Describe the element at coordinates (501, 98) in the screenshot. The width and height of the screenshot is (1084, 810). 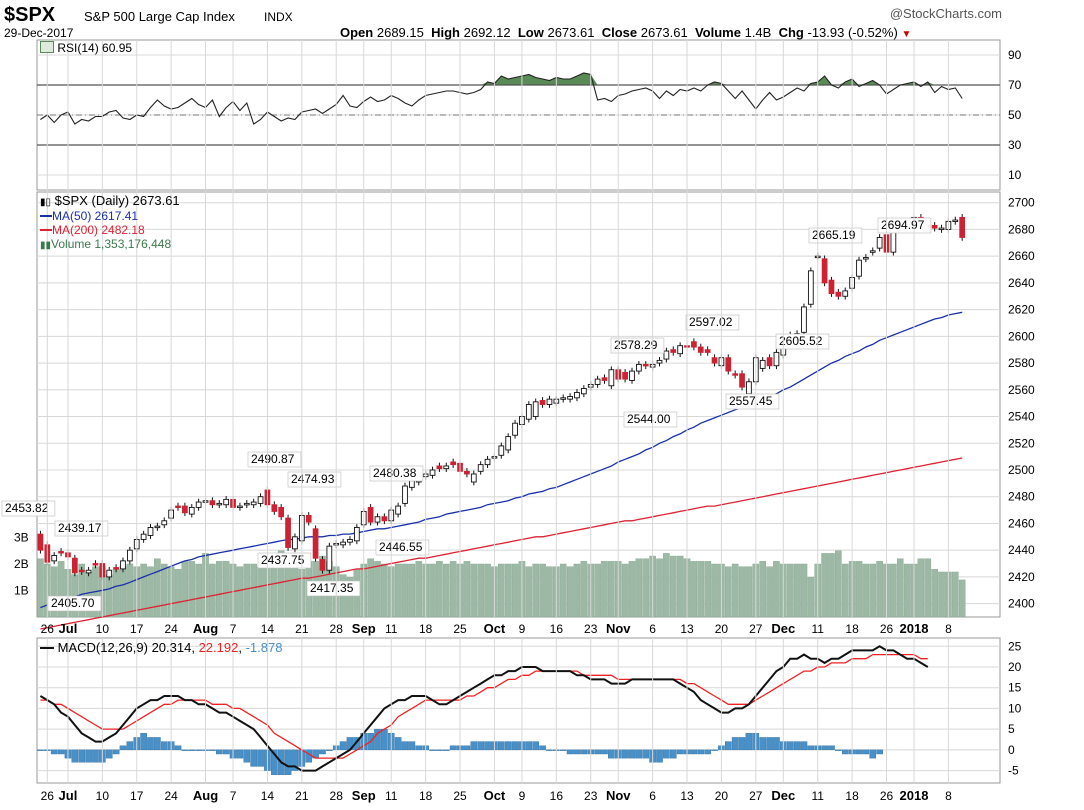
I see `rsi-line` at that location.